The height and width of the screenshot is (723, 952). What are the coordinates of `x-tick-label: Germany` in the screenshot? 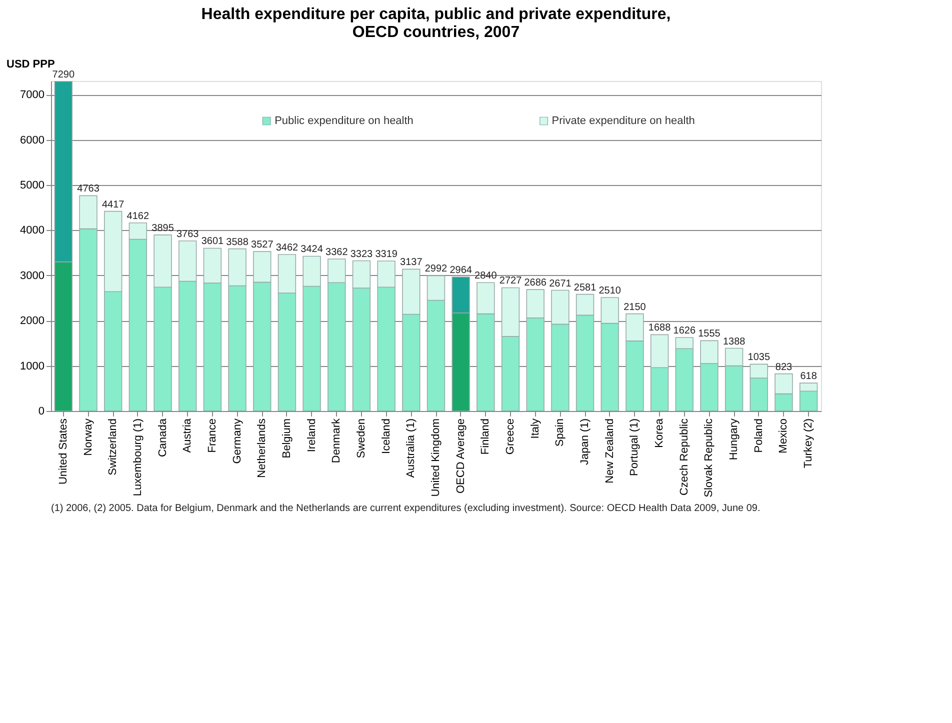 It's located at (237, 441).